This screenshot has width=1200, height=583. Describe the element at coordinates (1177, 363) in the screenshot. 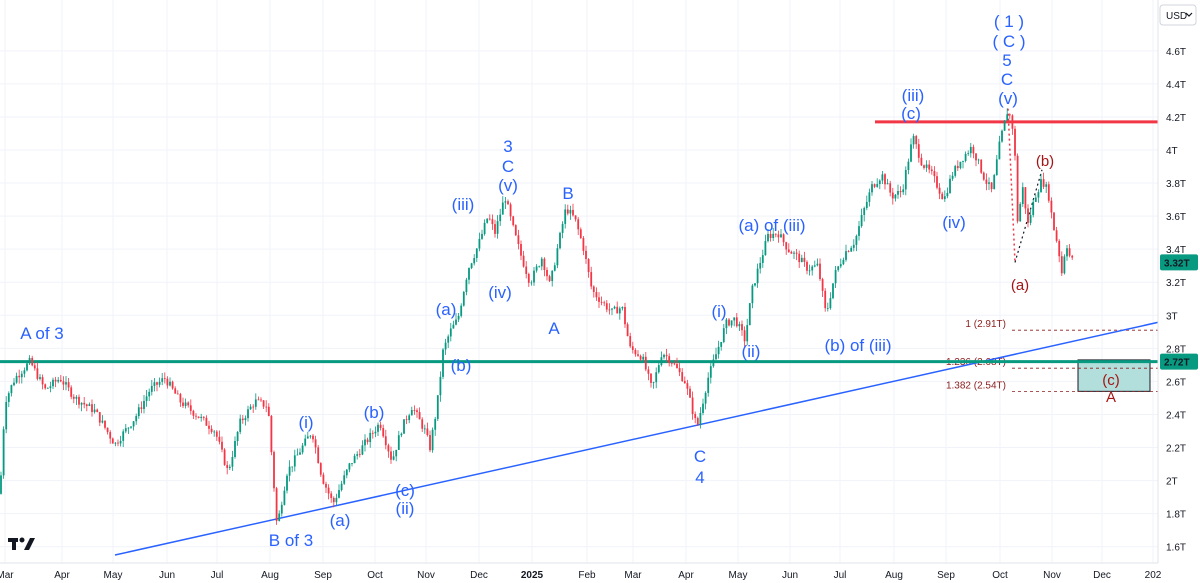

I see `level-price-label: 2.72T` at that location.